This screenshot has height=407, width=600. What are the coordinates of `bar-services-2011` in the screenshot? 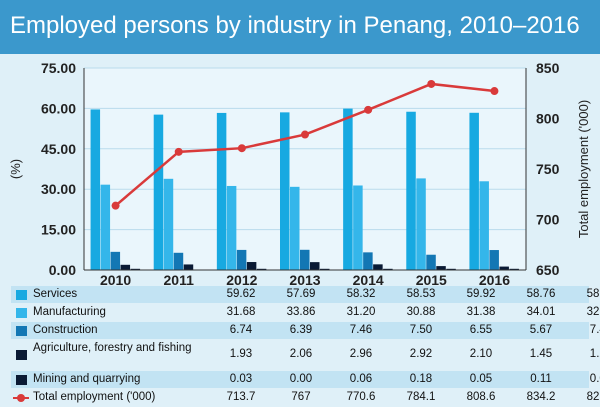 It's located at (158, 192).